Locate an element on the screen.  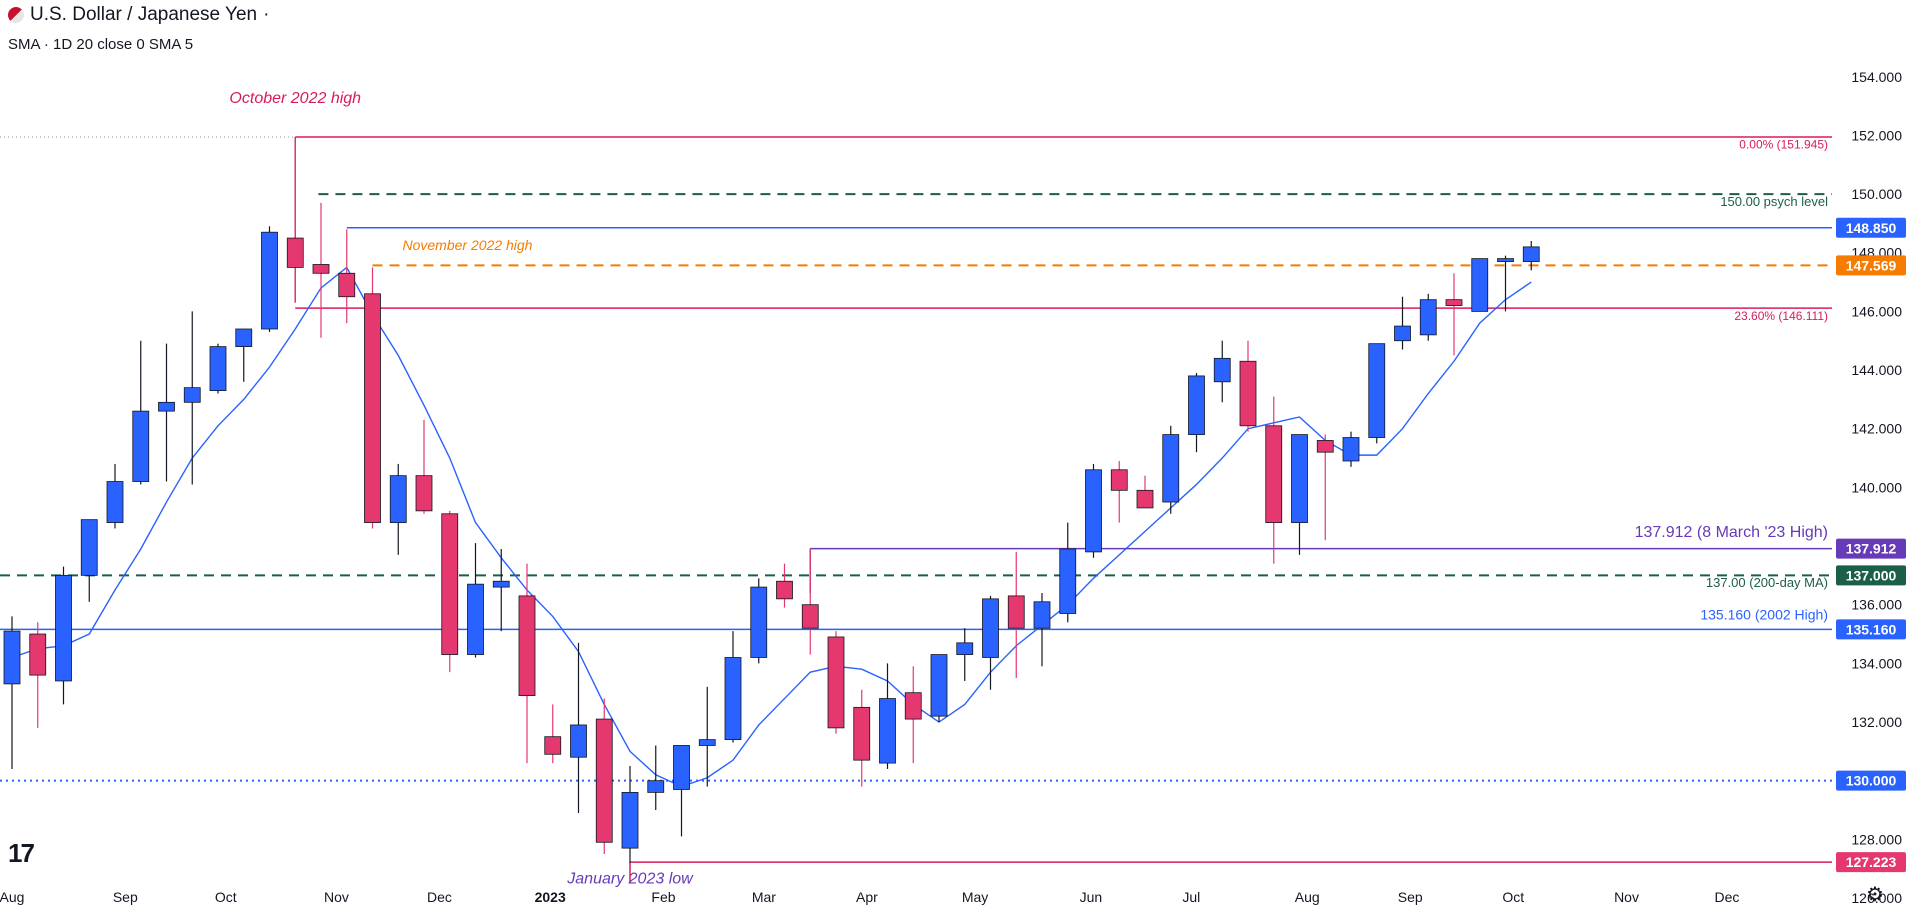
price-tag-label: 127.223 is located at coordinates (1871, 862).